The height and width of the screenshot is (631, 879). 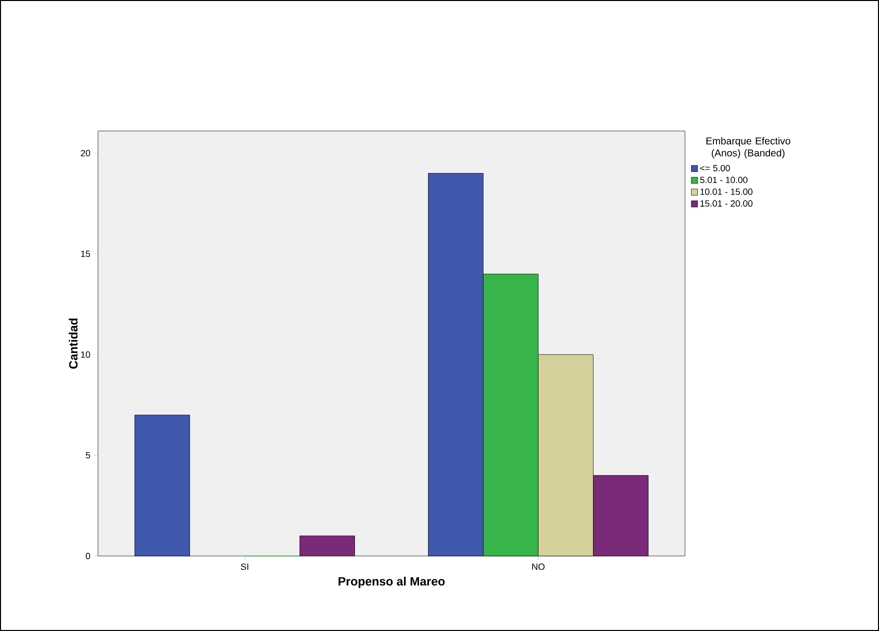 I want to click on y-tick-label: 0, so click(x=88, y=556).